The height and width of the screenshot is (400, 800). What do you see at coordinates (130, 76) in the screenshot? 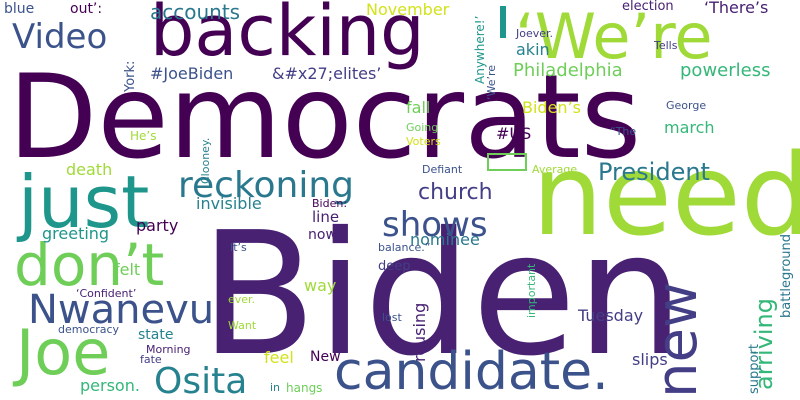
I see `word-york-rotated: York:` at bounding box center [130, 76].